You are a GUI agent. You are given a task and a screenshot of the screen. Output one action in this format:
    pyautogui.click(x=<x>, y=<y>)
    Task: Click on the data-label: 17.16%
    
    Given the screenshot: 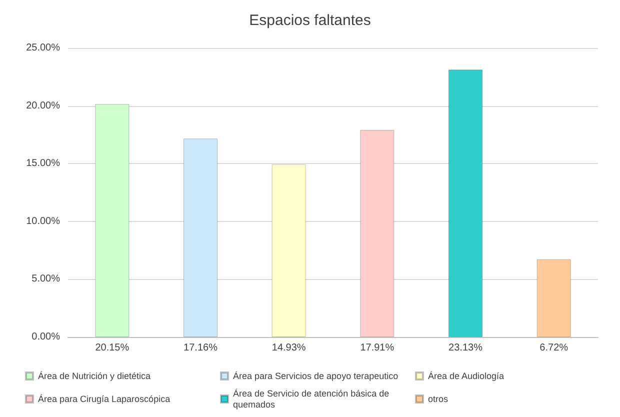 What is the action you would take?
    pyautogui.click(x=201, y=348)
    